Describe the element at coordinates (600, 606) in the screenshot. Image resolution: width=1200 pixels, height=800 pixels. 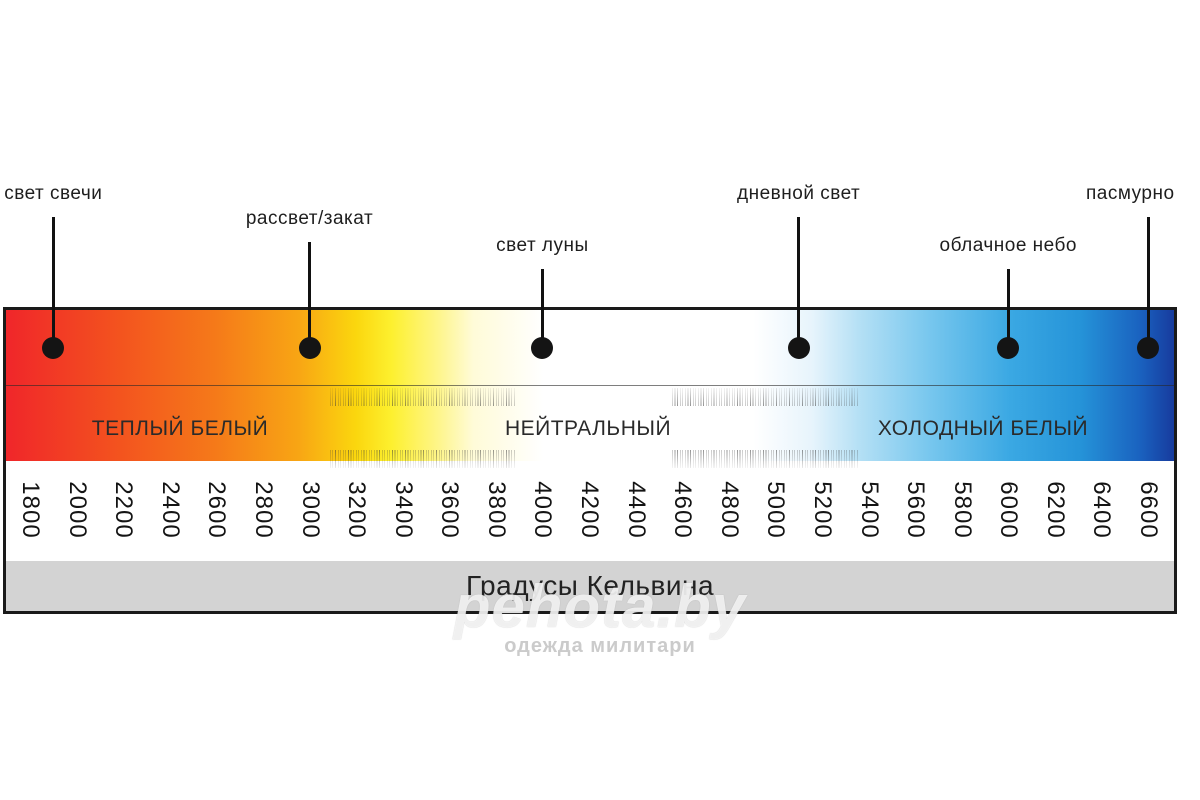
I see `watermark-logo: pehota.by` at that location.